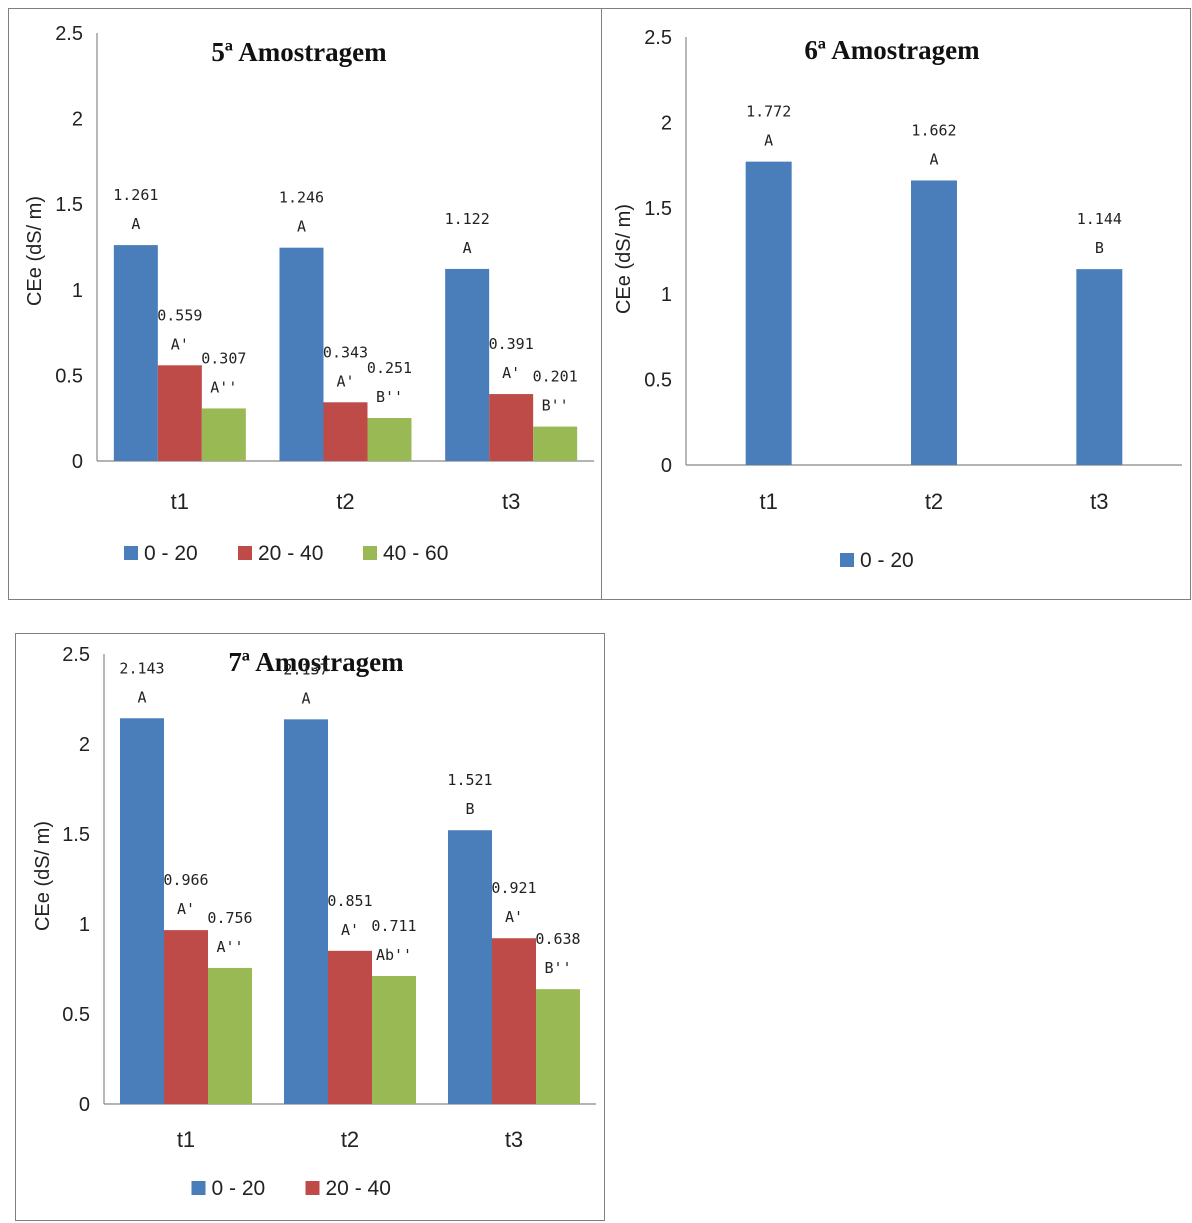 The width and height of the screenshot is (1192, 1223). What do you see at coordinates (1099, 219) in the screenshot?
I see `data-label-value: 1.144` at bounding box center [1099, 219].